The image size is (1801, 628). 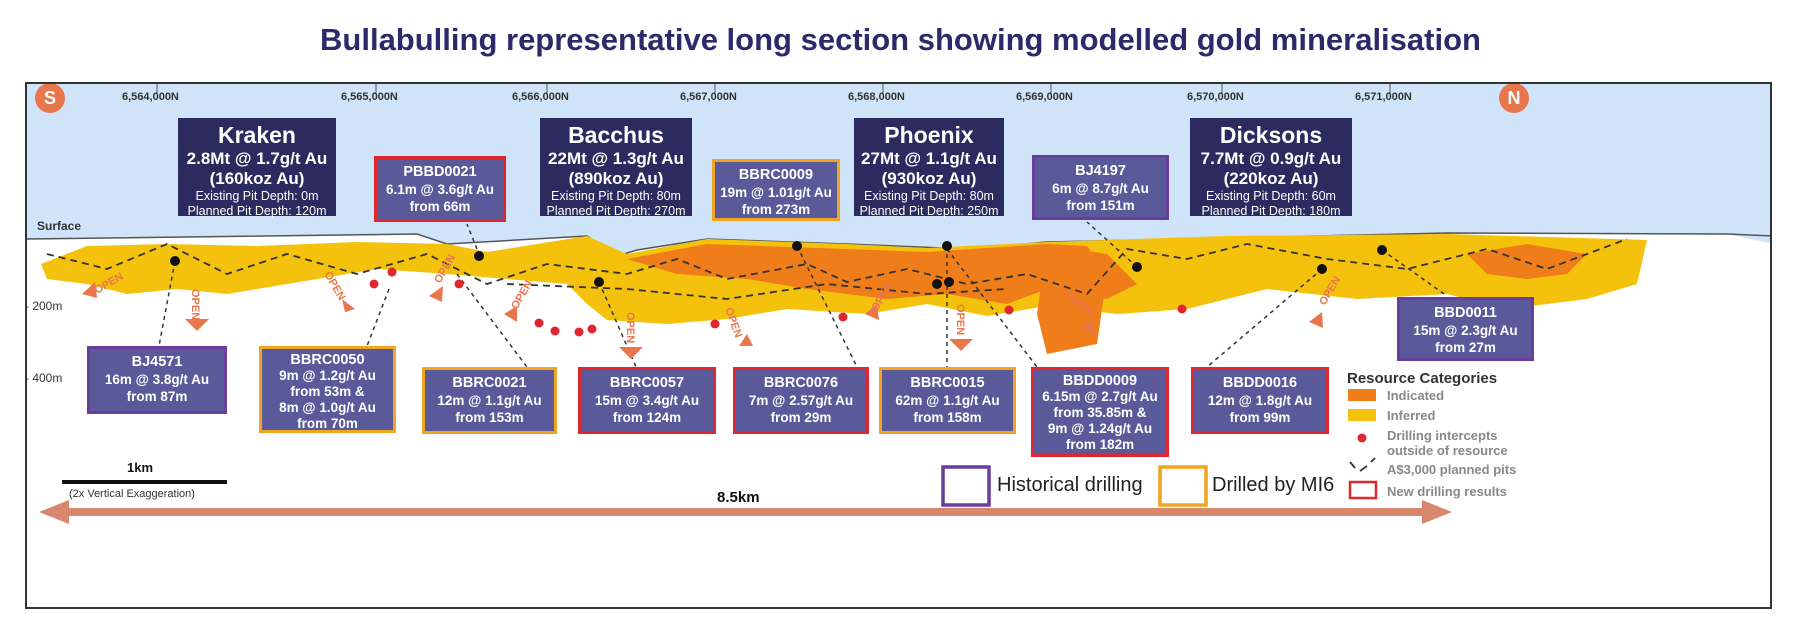 What do you see at coordinates (1273, 485) in the screenshot?
I see `key-mi6-label: Drilled by MI6` at bounding box center [1273, 485].